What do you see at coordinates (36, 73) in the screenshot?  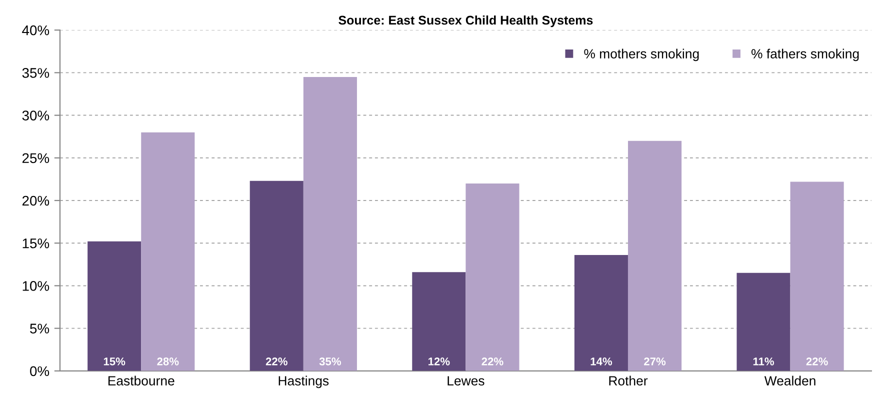 I see `y-tick-label: 35%` at bounding box center [36, 73].